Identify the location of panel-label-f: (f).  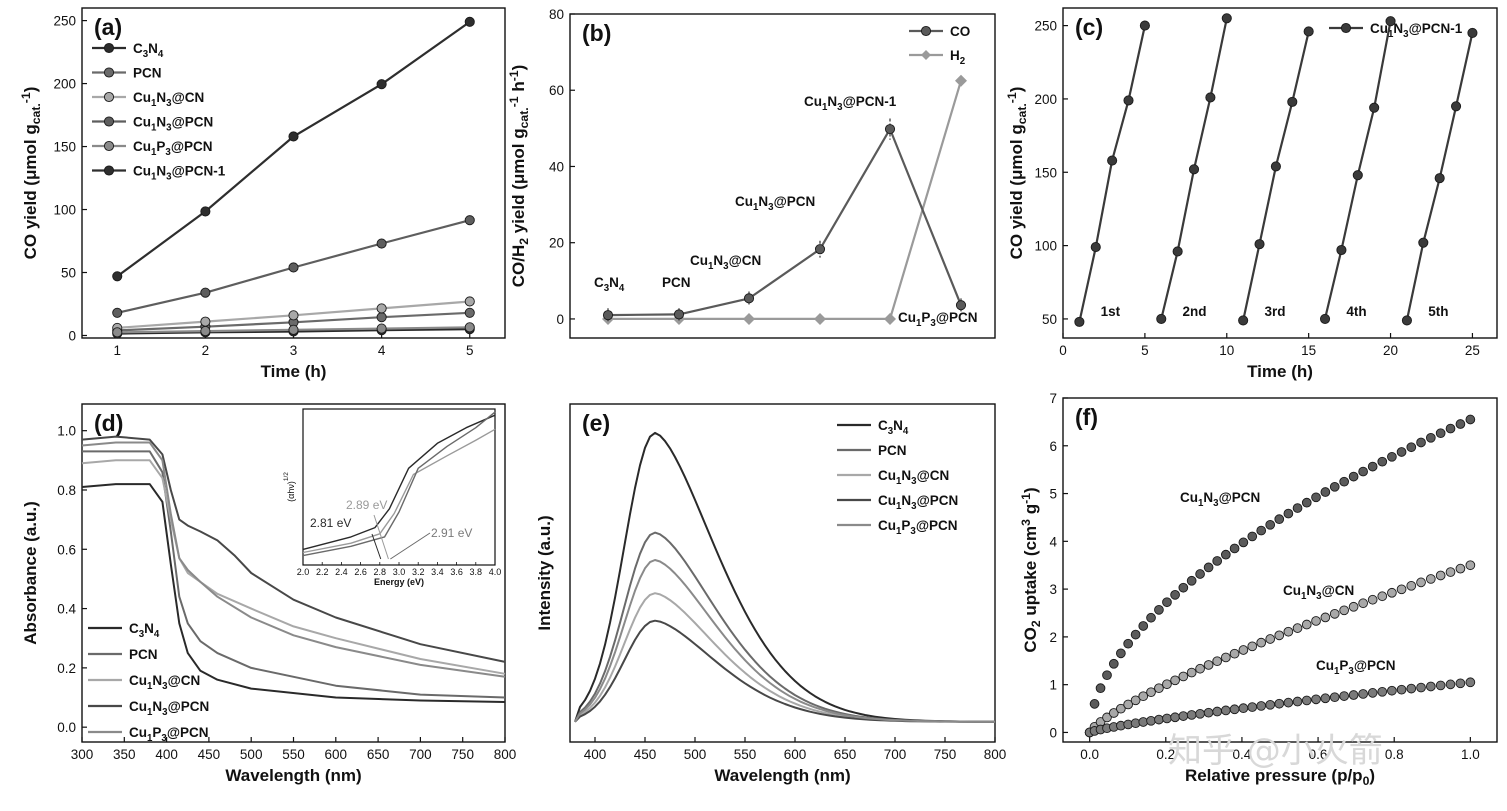
(1086, 417).